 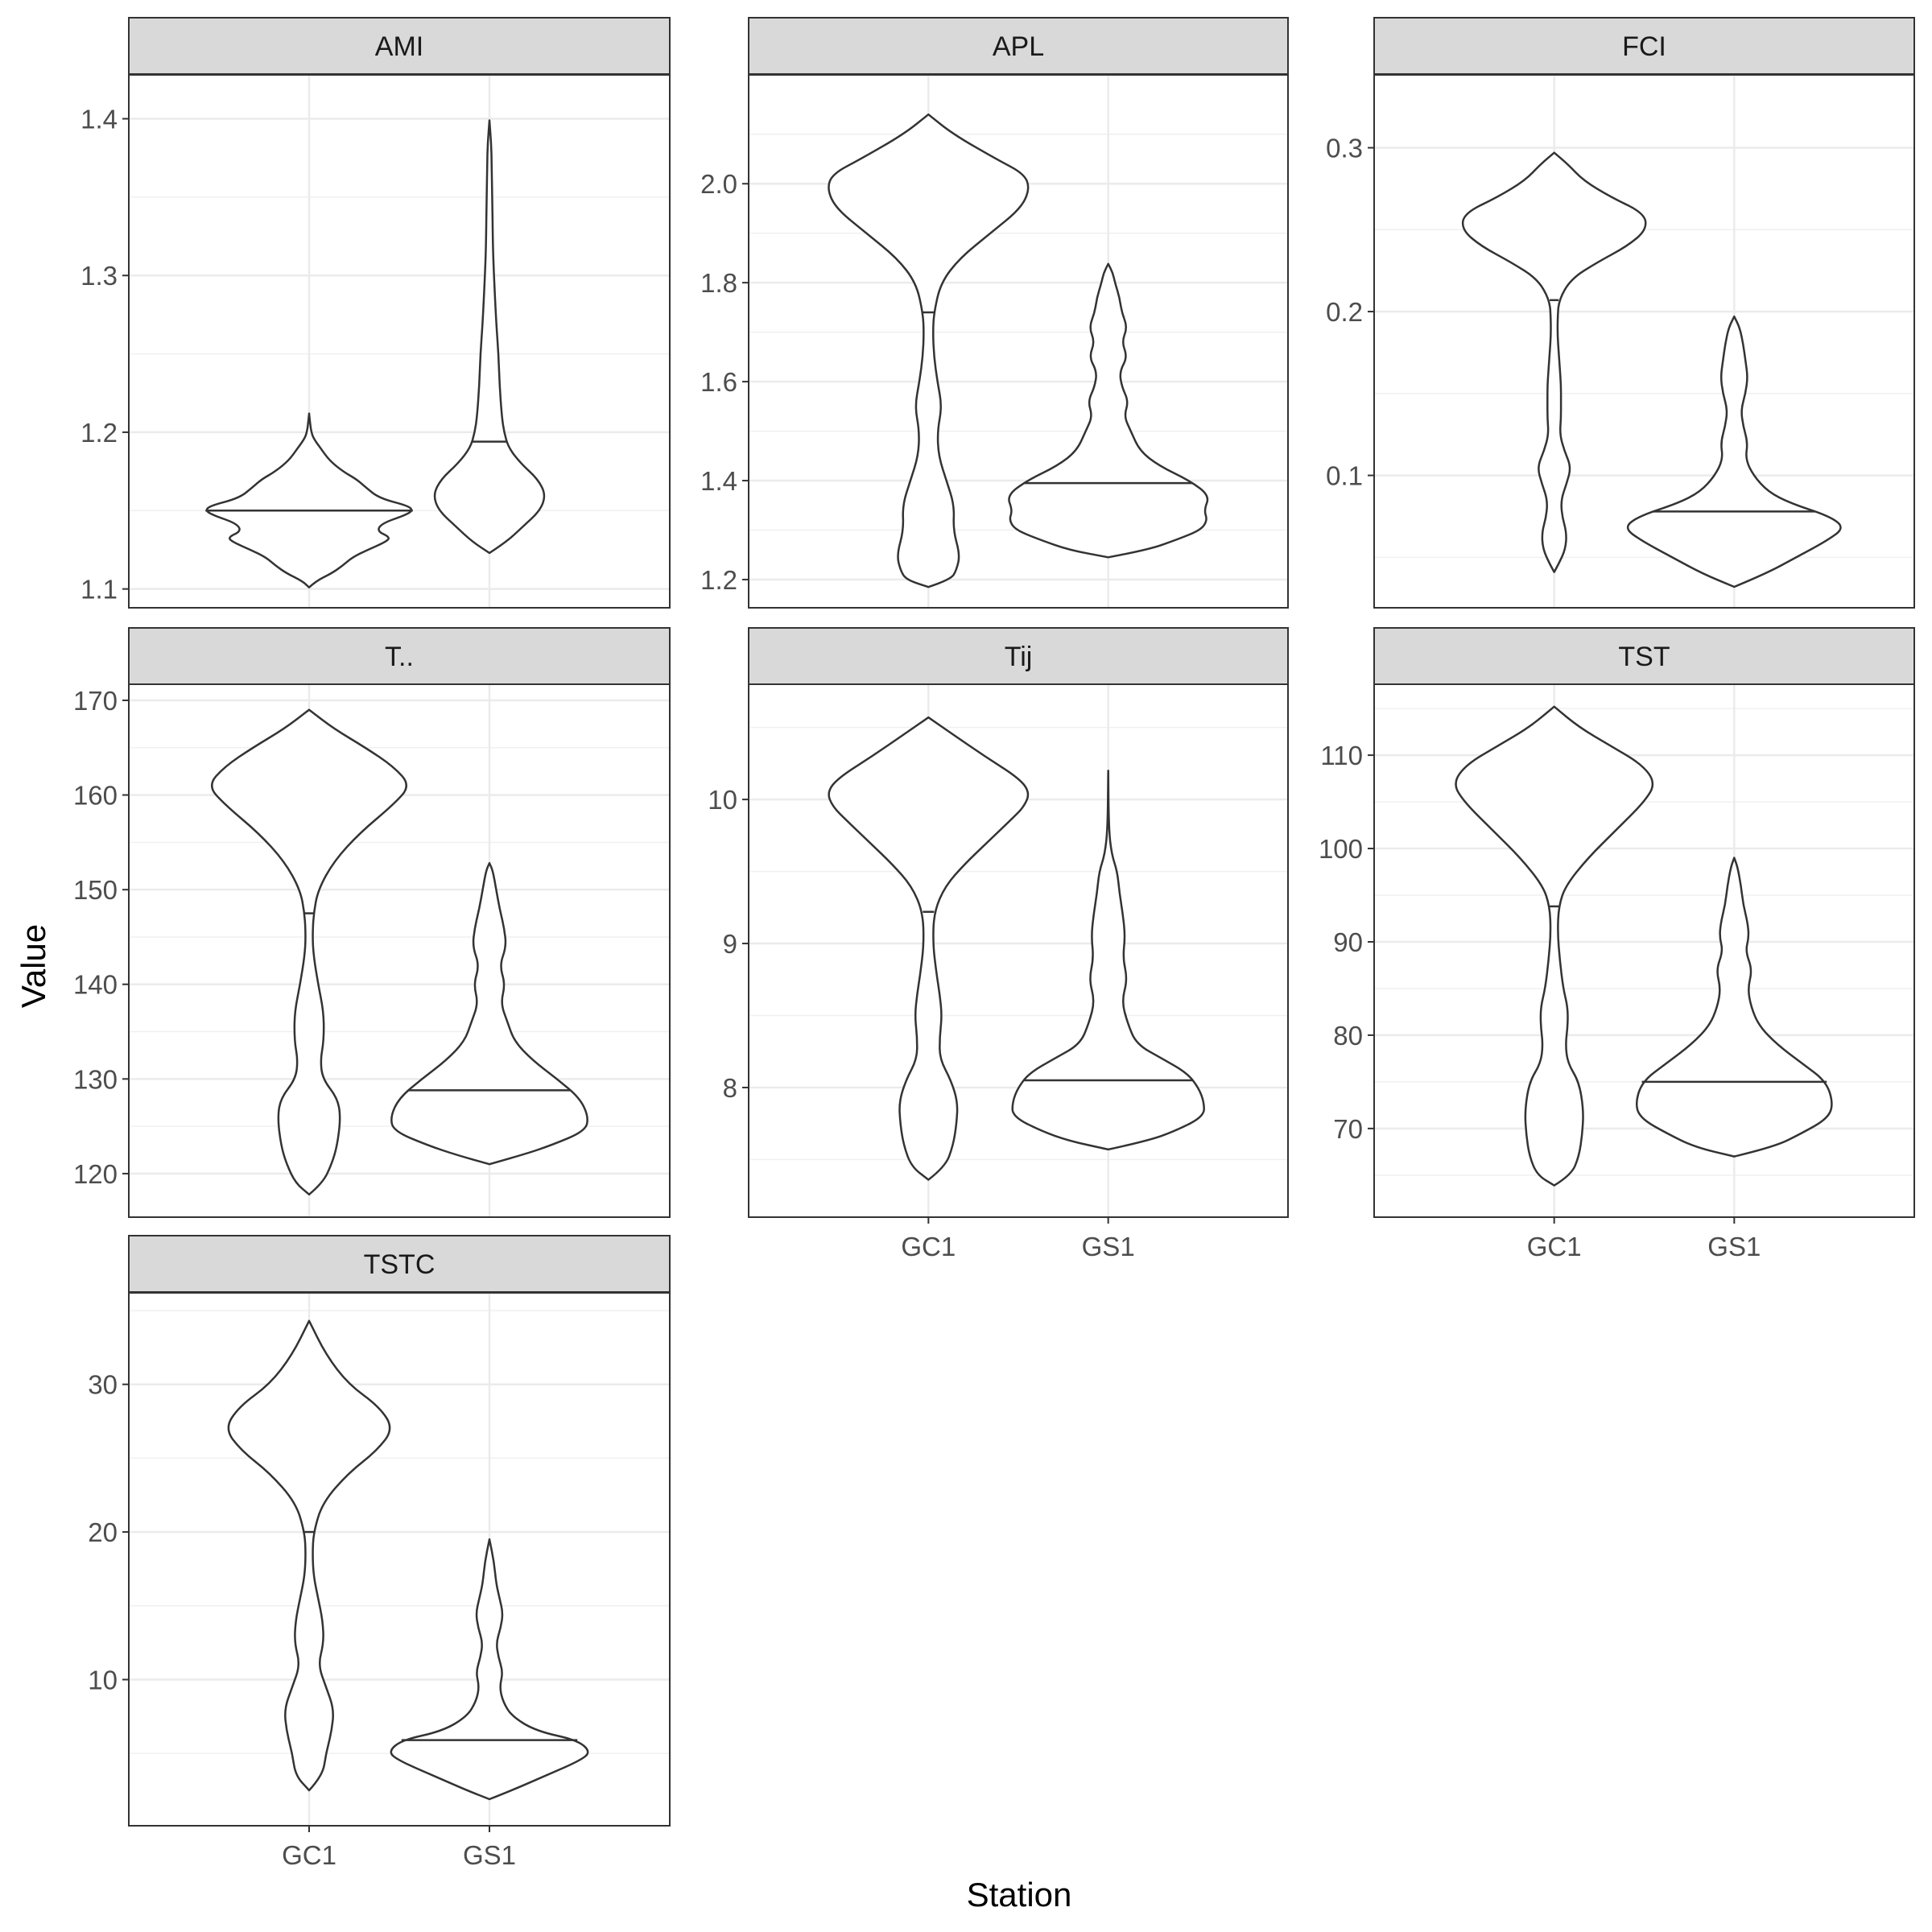 I want to click on facet-panel-fci: FCI 0.1 0.2 0.3, so click(x=1620, y=313).